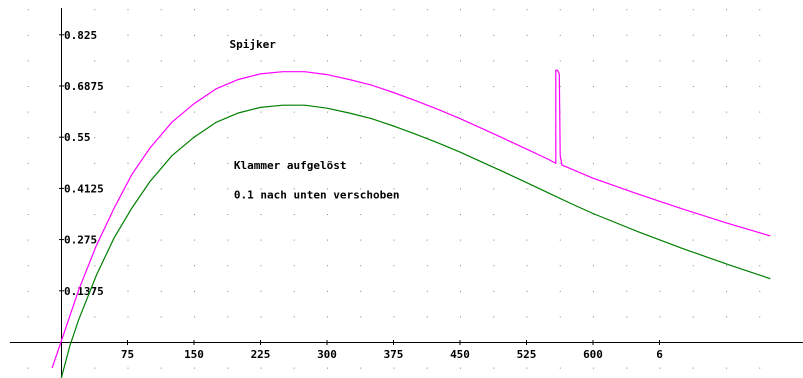  Describe the element at coordinates (127, 354) in the screenshot. I see `x-tick-label: 75` at that location.